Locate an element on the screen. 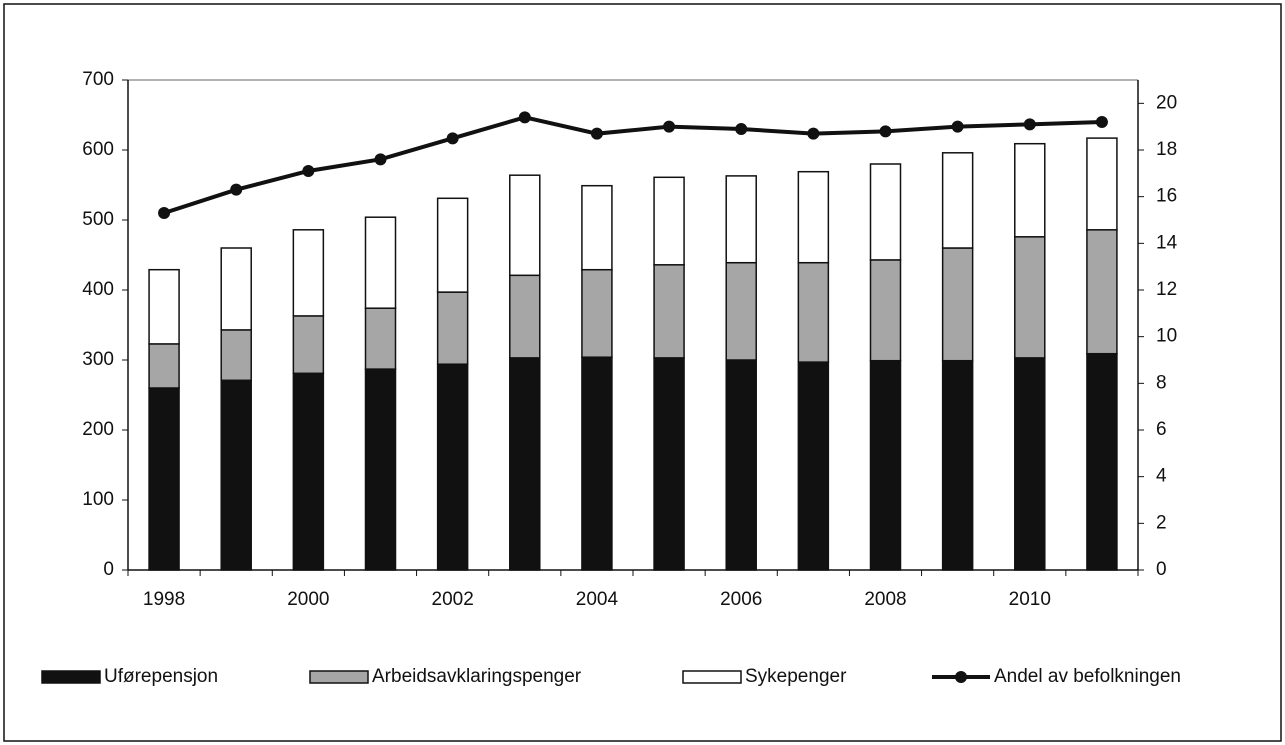 The height and width of the screenshot is (745, 1285). y-tick-label: 300 is located at coordinates (98, 359).